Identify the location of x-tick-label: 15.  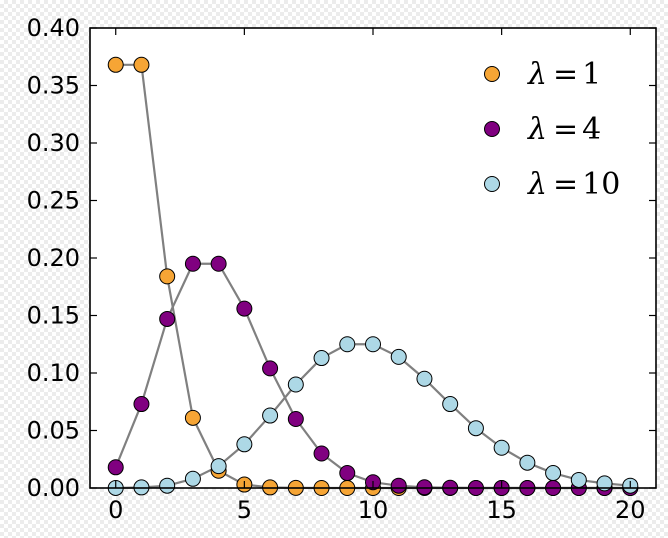
(501, 510).